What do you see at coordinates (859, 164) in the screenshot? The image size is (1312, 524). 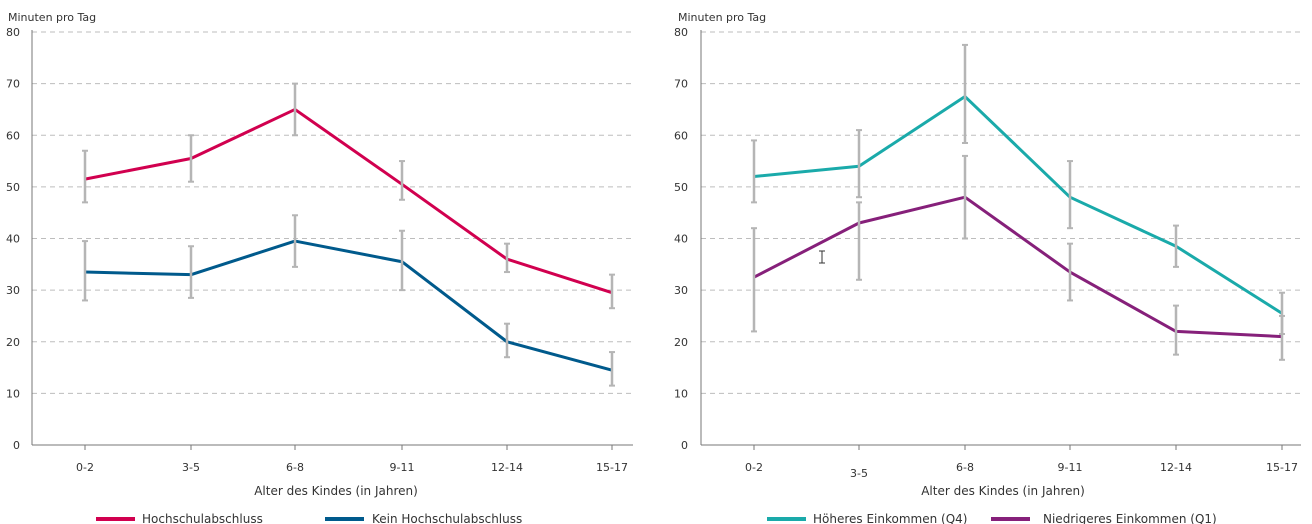 I see `error-bar-höheres-einkommen-q4-3-5` at bounding box center [859, 164].